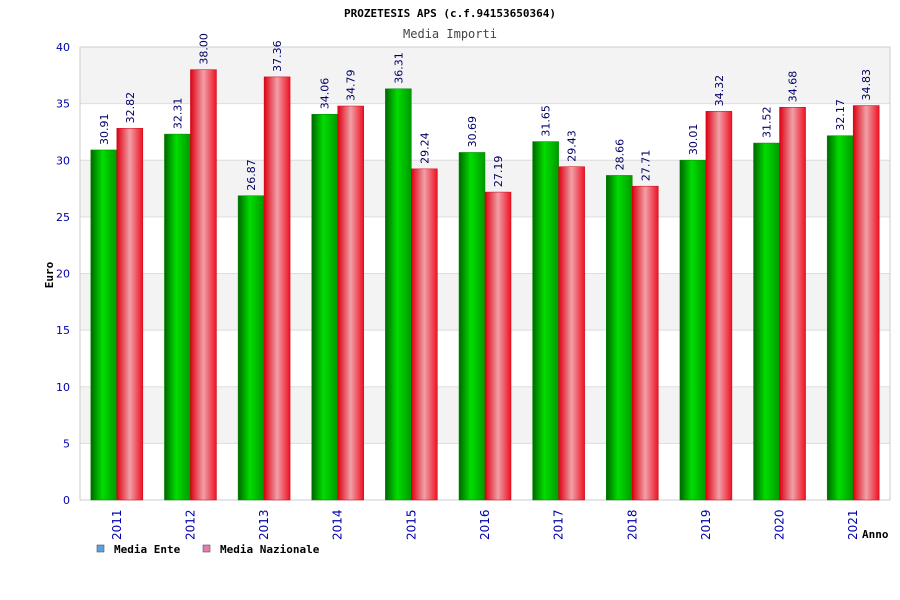 The width and height of the screenshot is (900, 600). I want to click on bar-value-label: 38.00, so click(203, 49).